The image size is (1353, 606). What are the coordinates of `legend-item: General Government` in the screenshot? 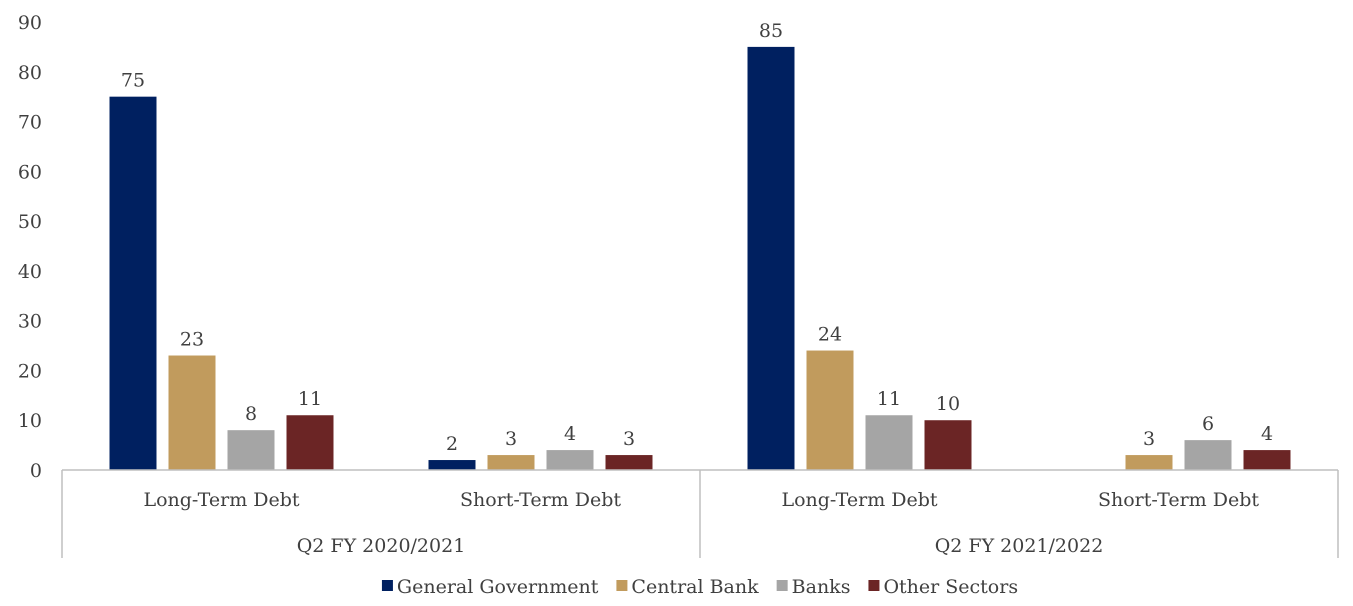 It's located at (490, 587).